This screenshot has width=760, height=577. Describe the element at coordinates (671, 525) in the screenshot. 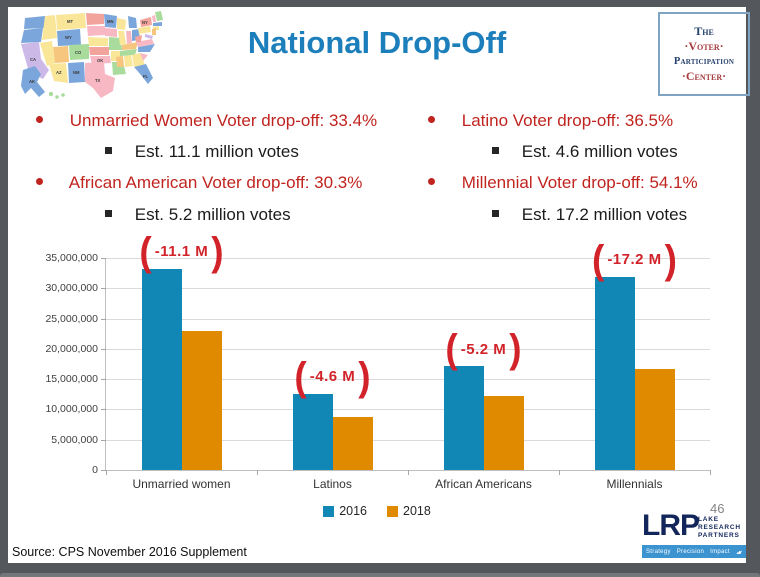

I see `lrp-abbr: LRP` at that location.